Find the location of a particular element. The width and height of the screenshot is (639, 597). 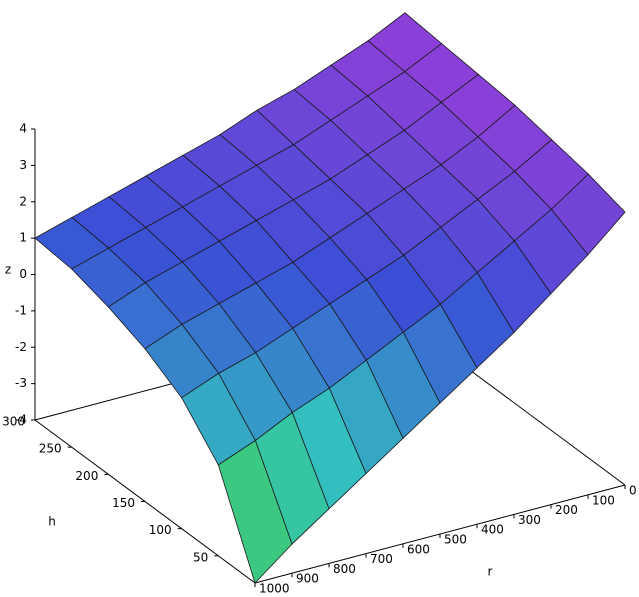

z-tick-label: 2 is located at coordinates (23, 201).